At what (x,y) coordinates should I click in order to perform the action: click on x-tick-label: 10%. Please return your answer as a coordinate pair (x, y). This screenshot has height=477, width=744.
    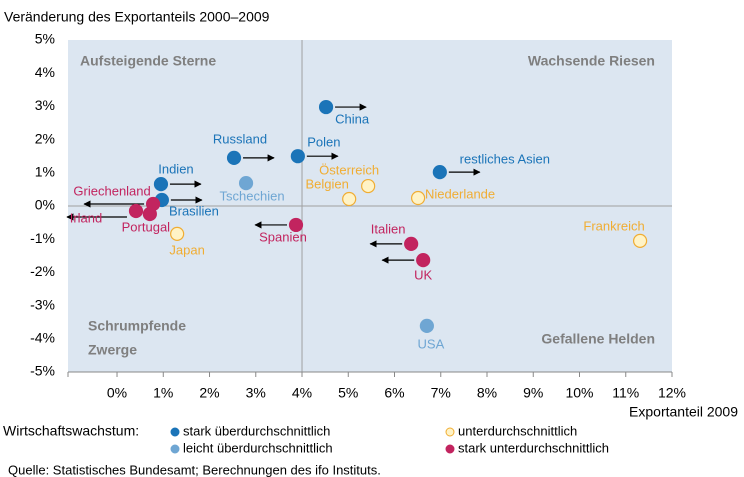
    Looking at the image, I should click on (579, 393).